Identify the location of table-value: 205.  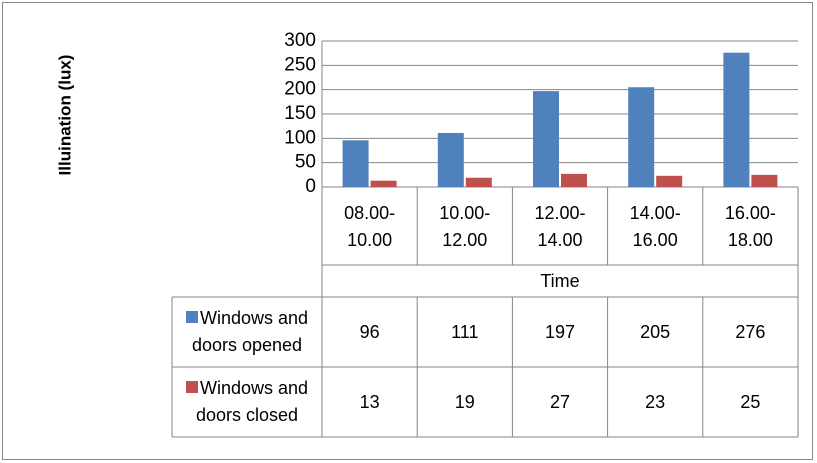
(655, 331).